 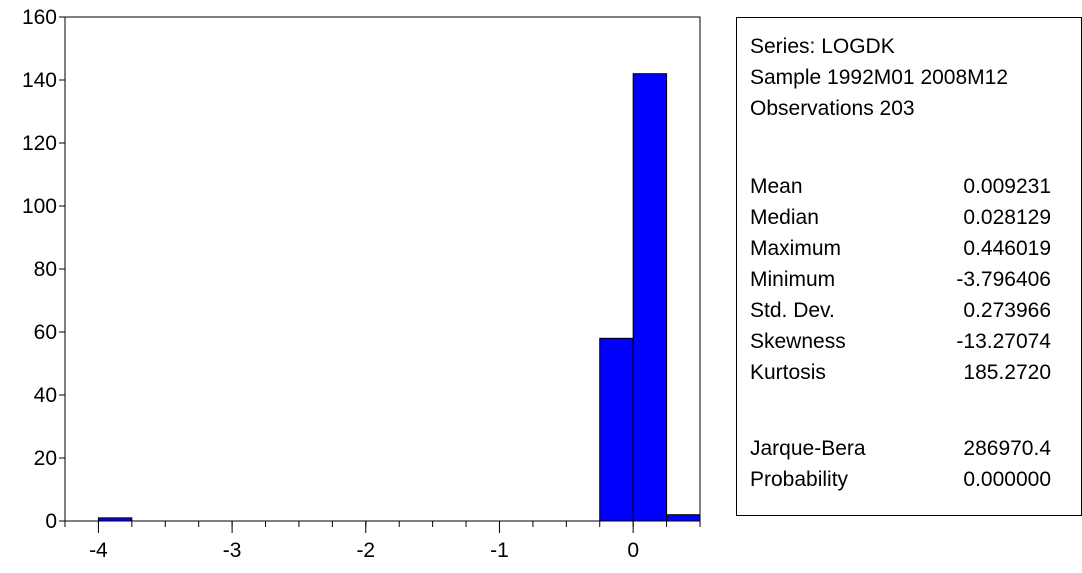 What do you see at coordinates (1003, 279) in the screenshot?
I see `stat-value-minimum: -3.796406` at bounding box center [1003, 279].